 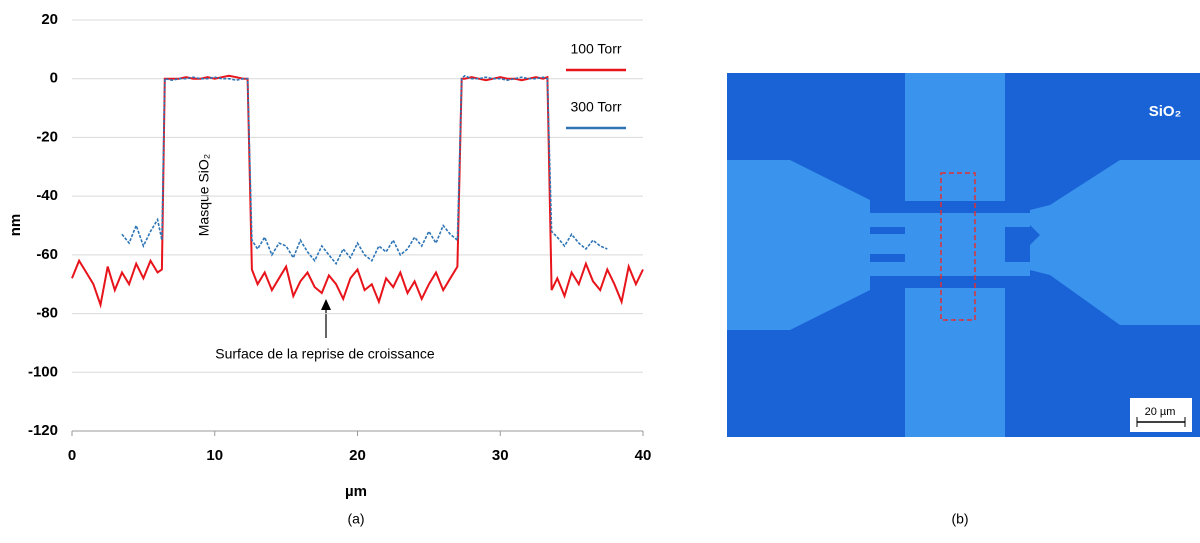 What do you see at coordinates (204, 195) in the screenshot?
I see `annotation: Masque SiO₂` at bounding box center [204, 195].